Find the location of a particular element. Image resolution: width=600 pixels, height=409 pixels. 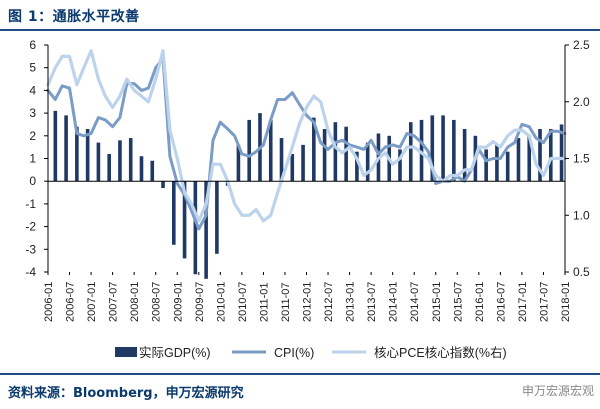

left-tick-label: -4 is located at coordinates (30, 272).